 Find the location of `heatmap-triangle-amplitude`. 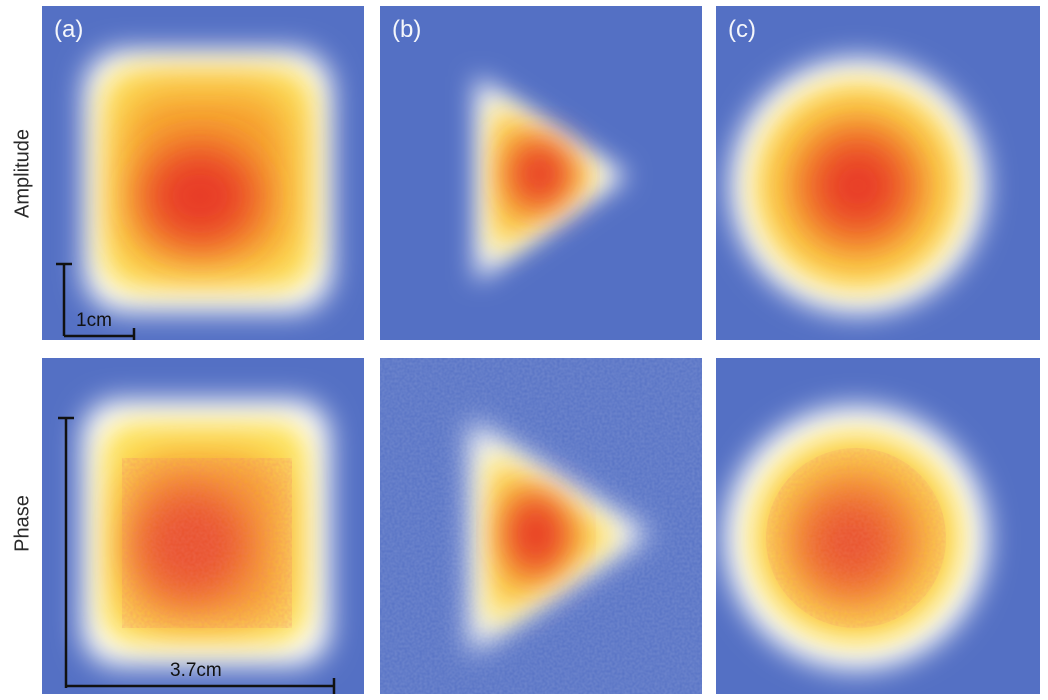

heatmap-triangle-amplitude is located at coordinates (541, 173).